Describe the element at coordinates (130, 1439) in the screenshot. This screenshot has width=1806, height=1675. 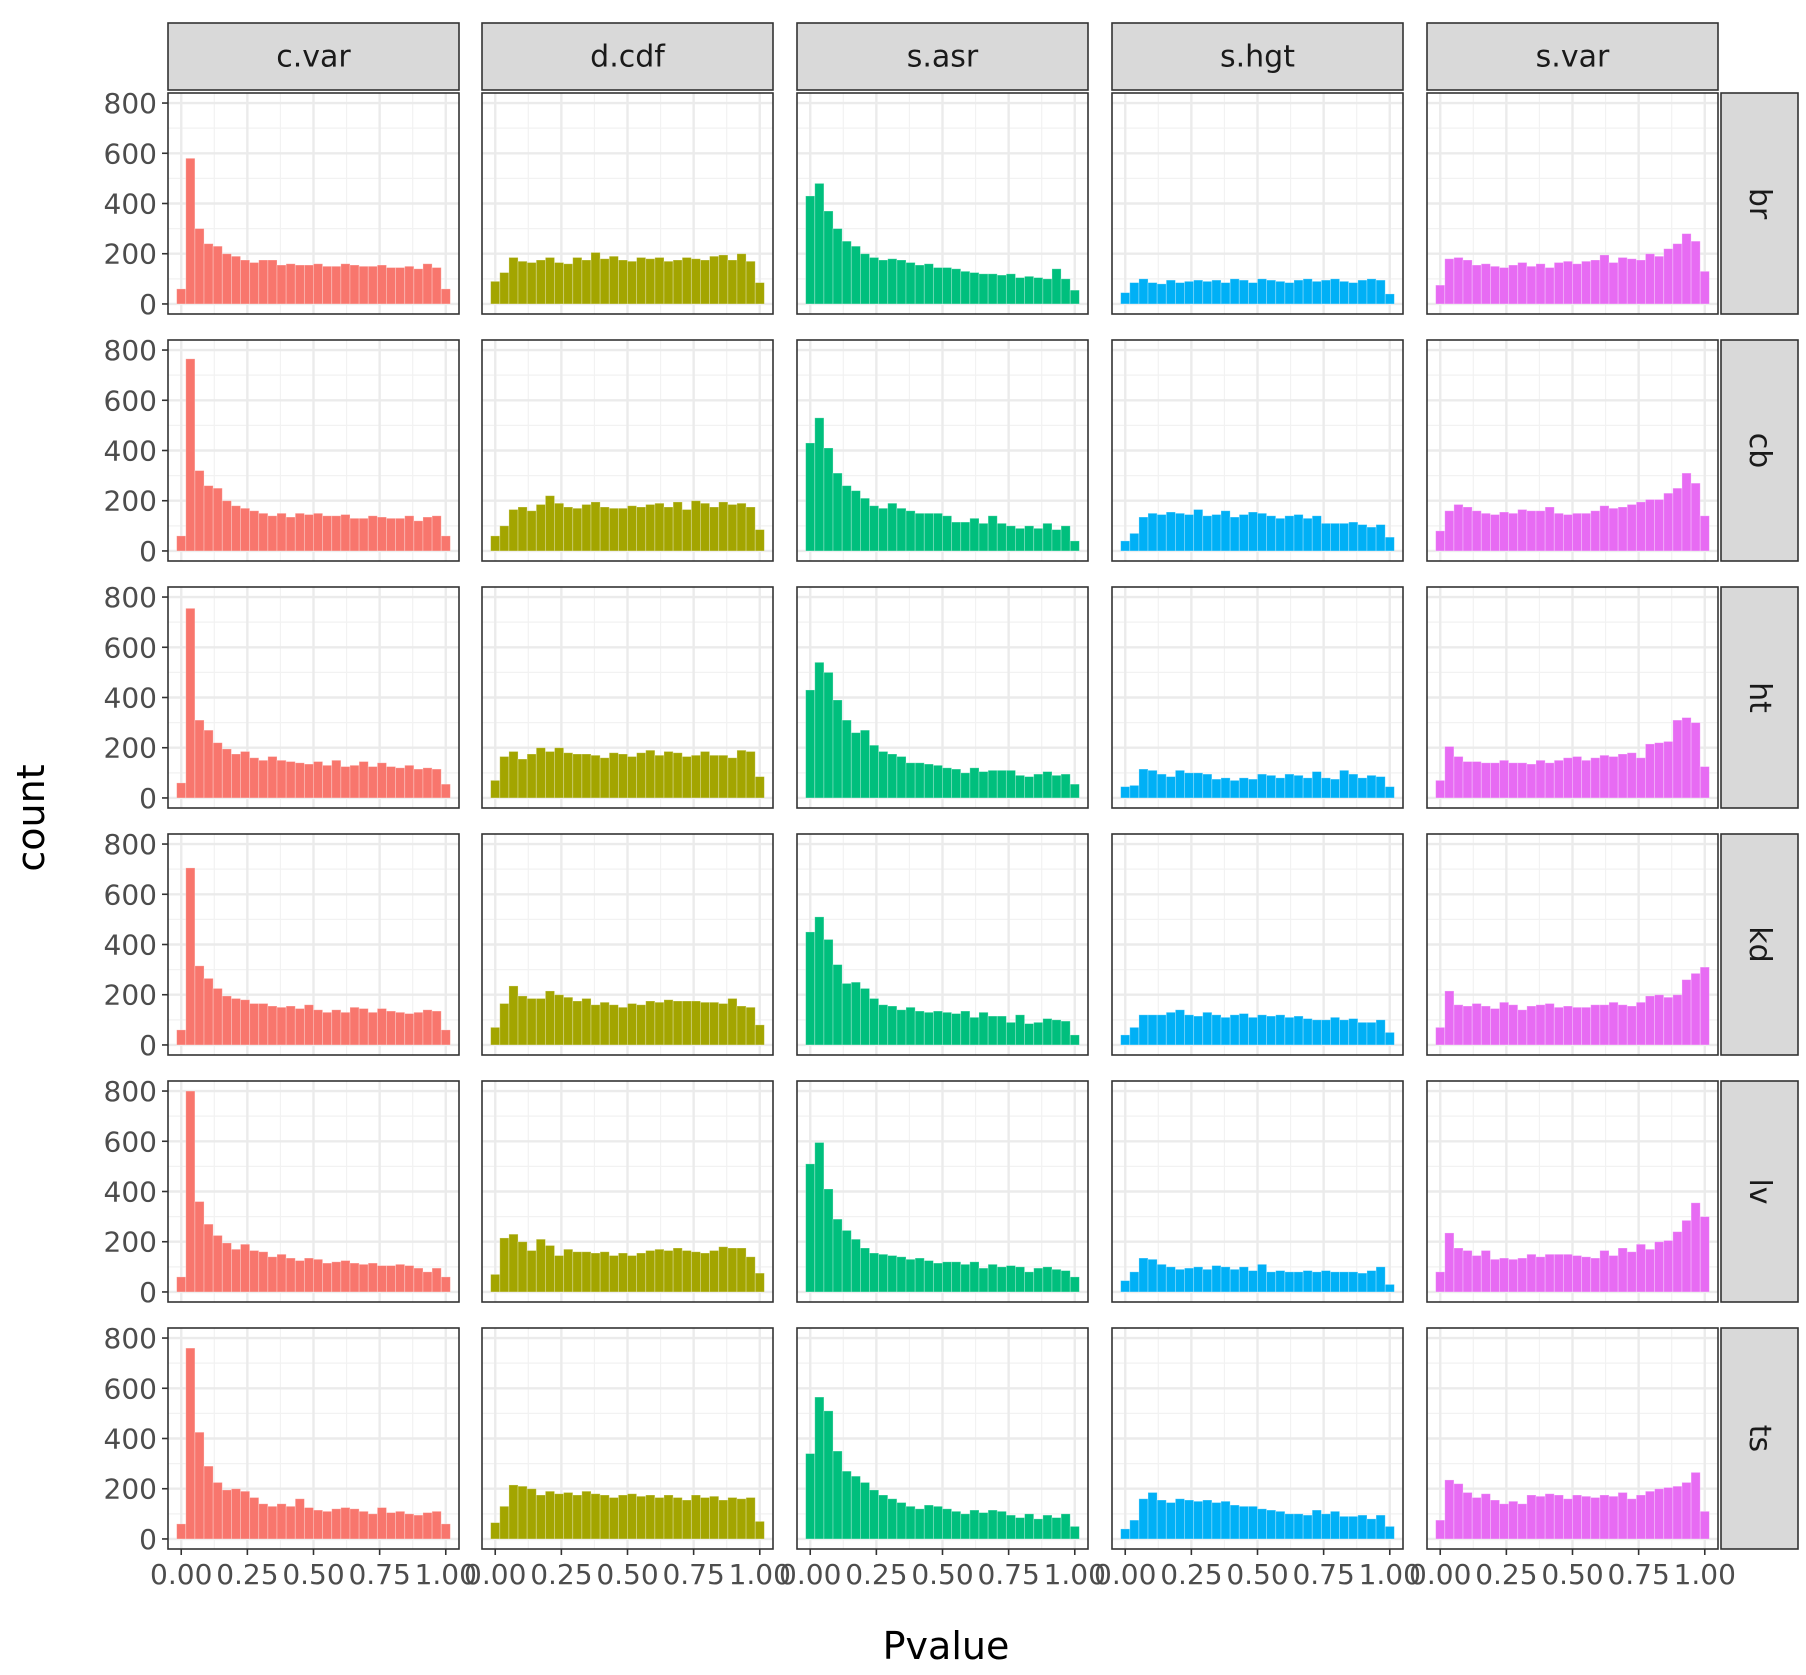
I see `y-tick-label: 400` at that location.